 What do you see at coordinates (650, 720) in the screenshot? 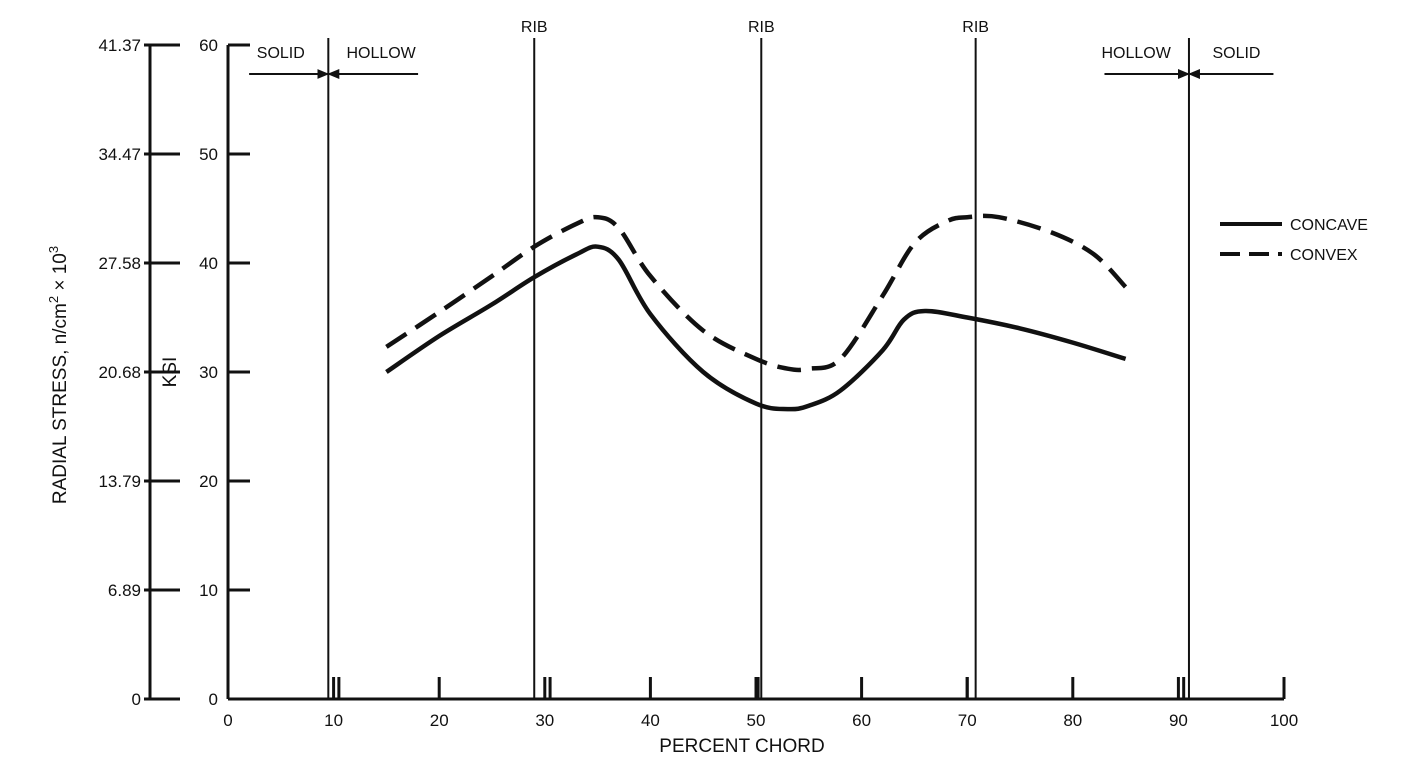
I see `x-tick-label: 40` at bounding box center [650, 720].